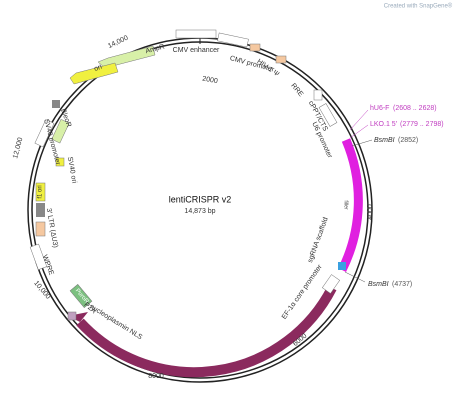 Image resolution: width=459 pixels, height=400 pixels. What do you see at coordinates (418, 6) in the screenshot?
I see `watermark: Created with SnapGene®` at bounding box center [418, 6].